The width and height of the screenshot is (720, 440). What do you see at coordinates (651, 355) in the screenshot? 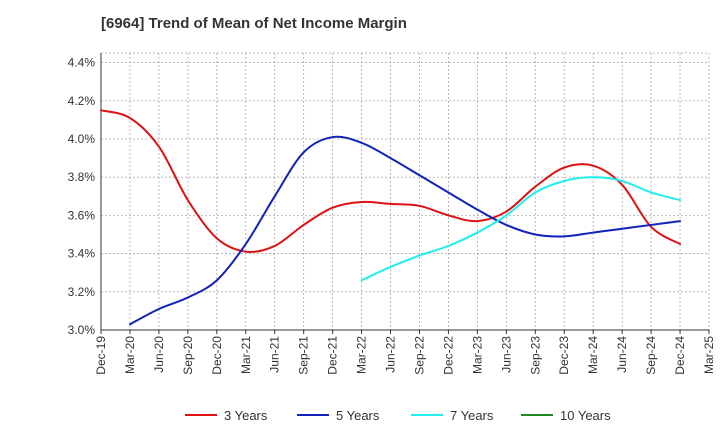
I see `x-tick-label: Sep-24` at bounding box center [651, 355].